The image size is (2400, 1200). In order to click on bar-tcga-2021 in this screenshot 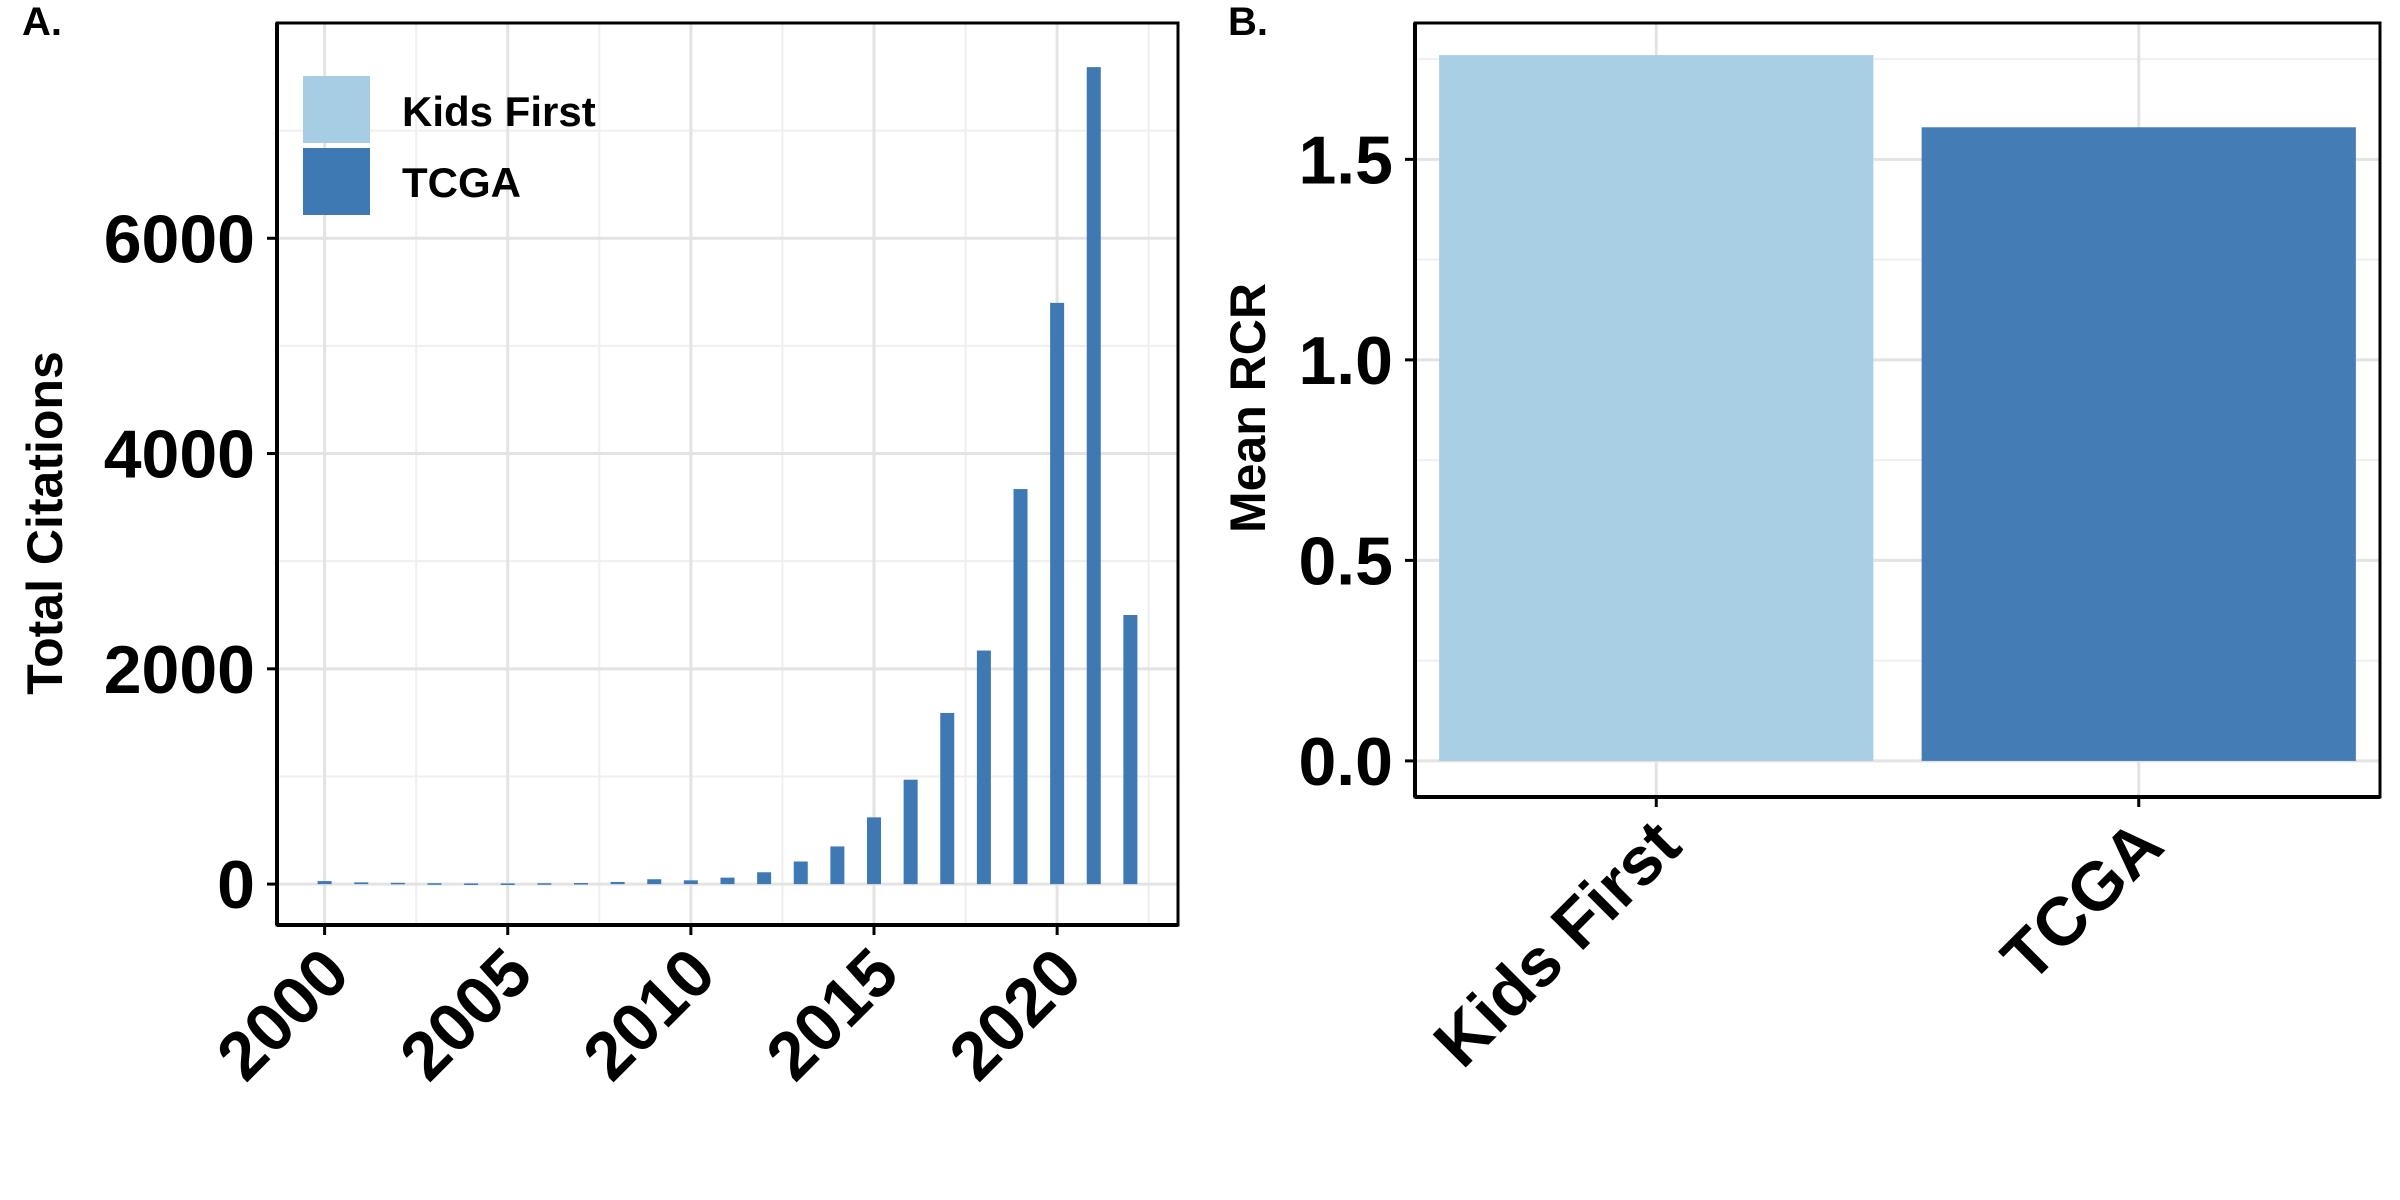, I will do `click(1093, 476)`.